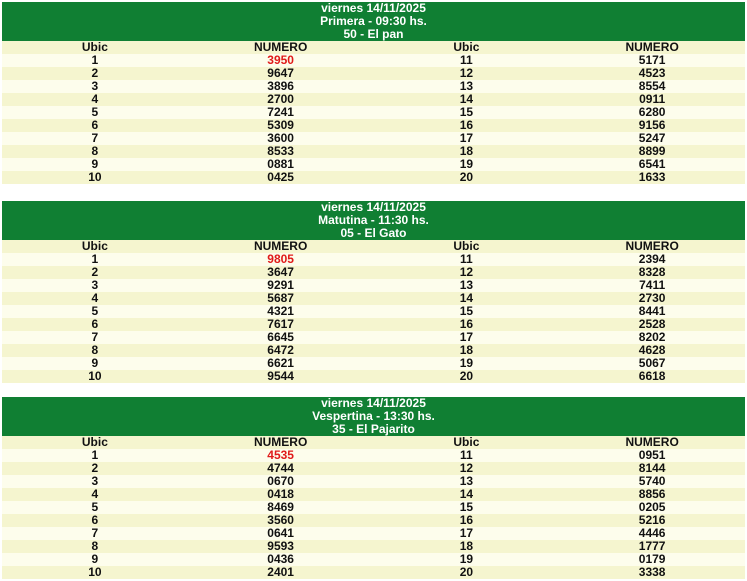  I want to click on number-cell: 1633, so click(652, 177).